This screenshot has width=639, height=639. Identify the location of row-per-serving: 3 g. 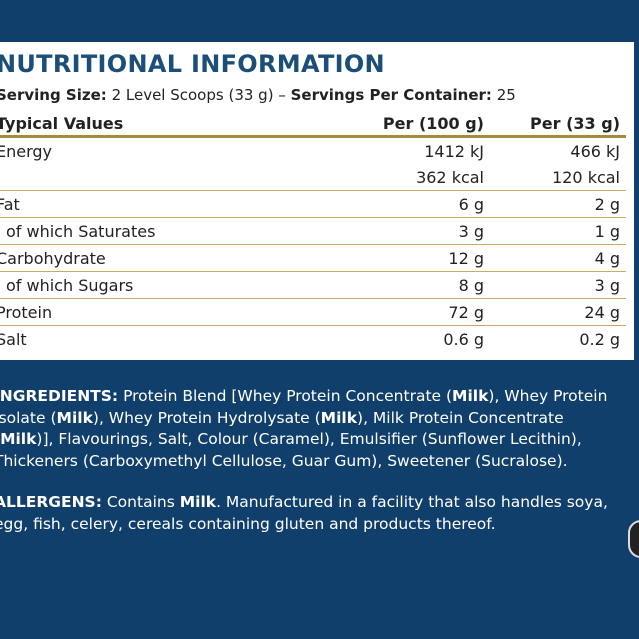
(607, 285).